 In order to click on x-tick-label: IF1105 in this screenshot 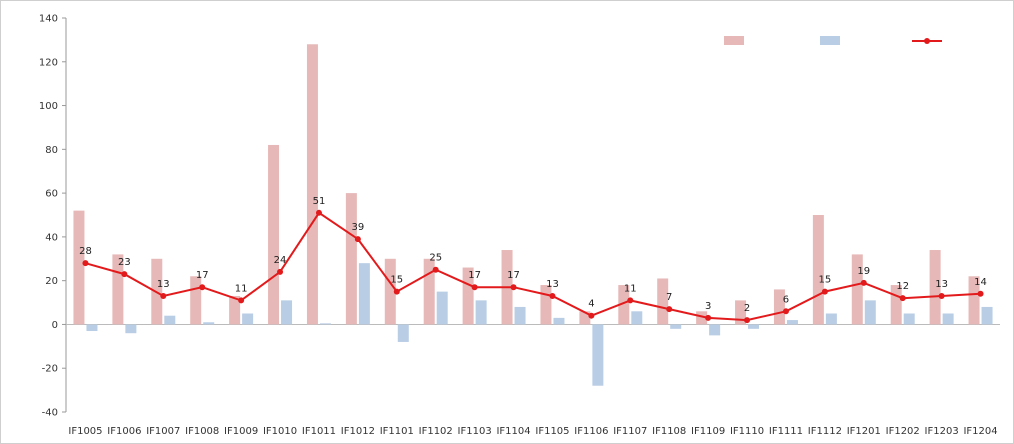, I will do `click(552, 431)`.